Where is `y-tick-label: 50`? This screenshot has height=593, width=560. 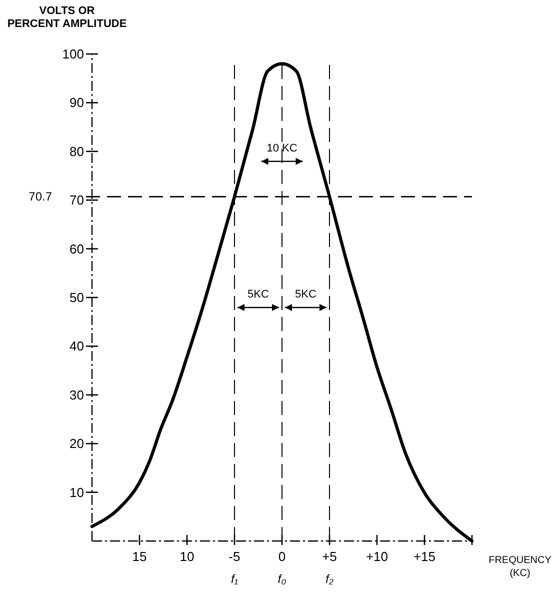
y-tick-label: 50 is located at coordinates (77, 297).